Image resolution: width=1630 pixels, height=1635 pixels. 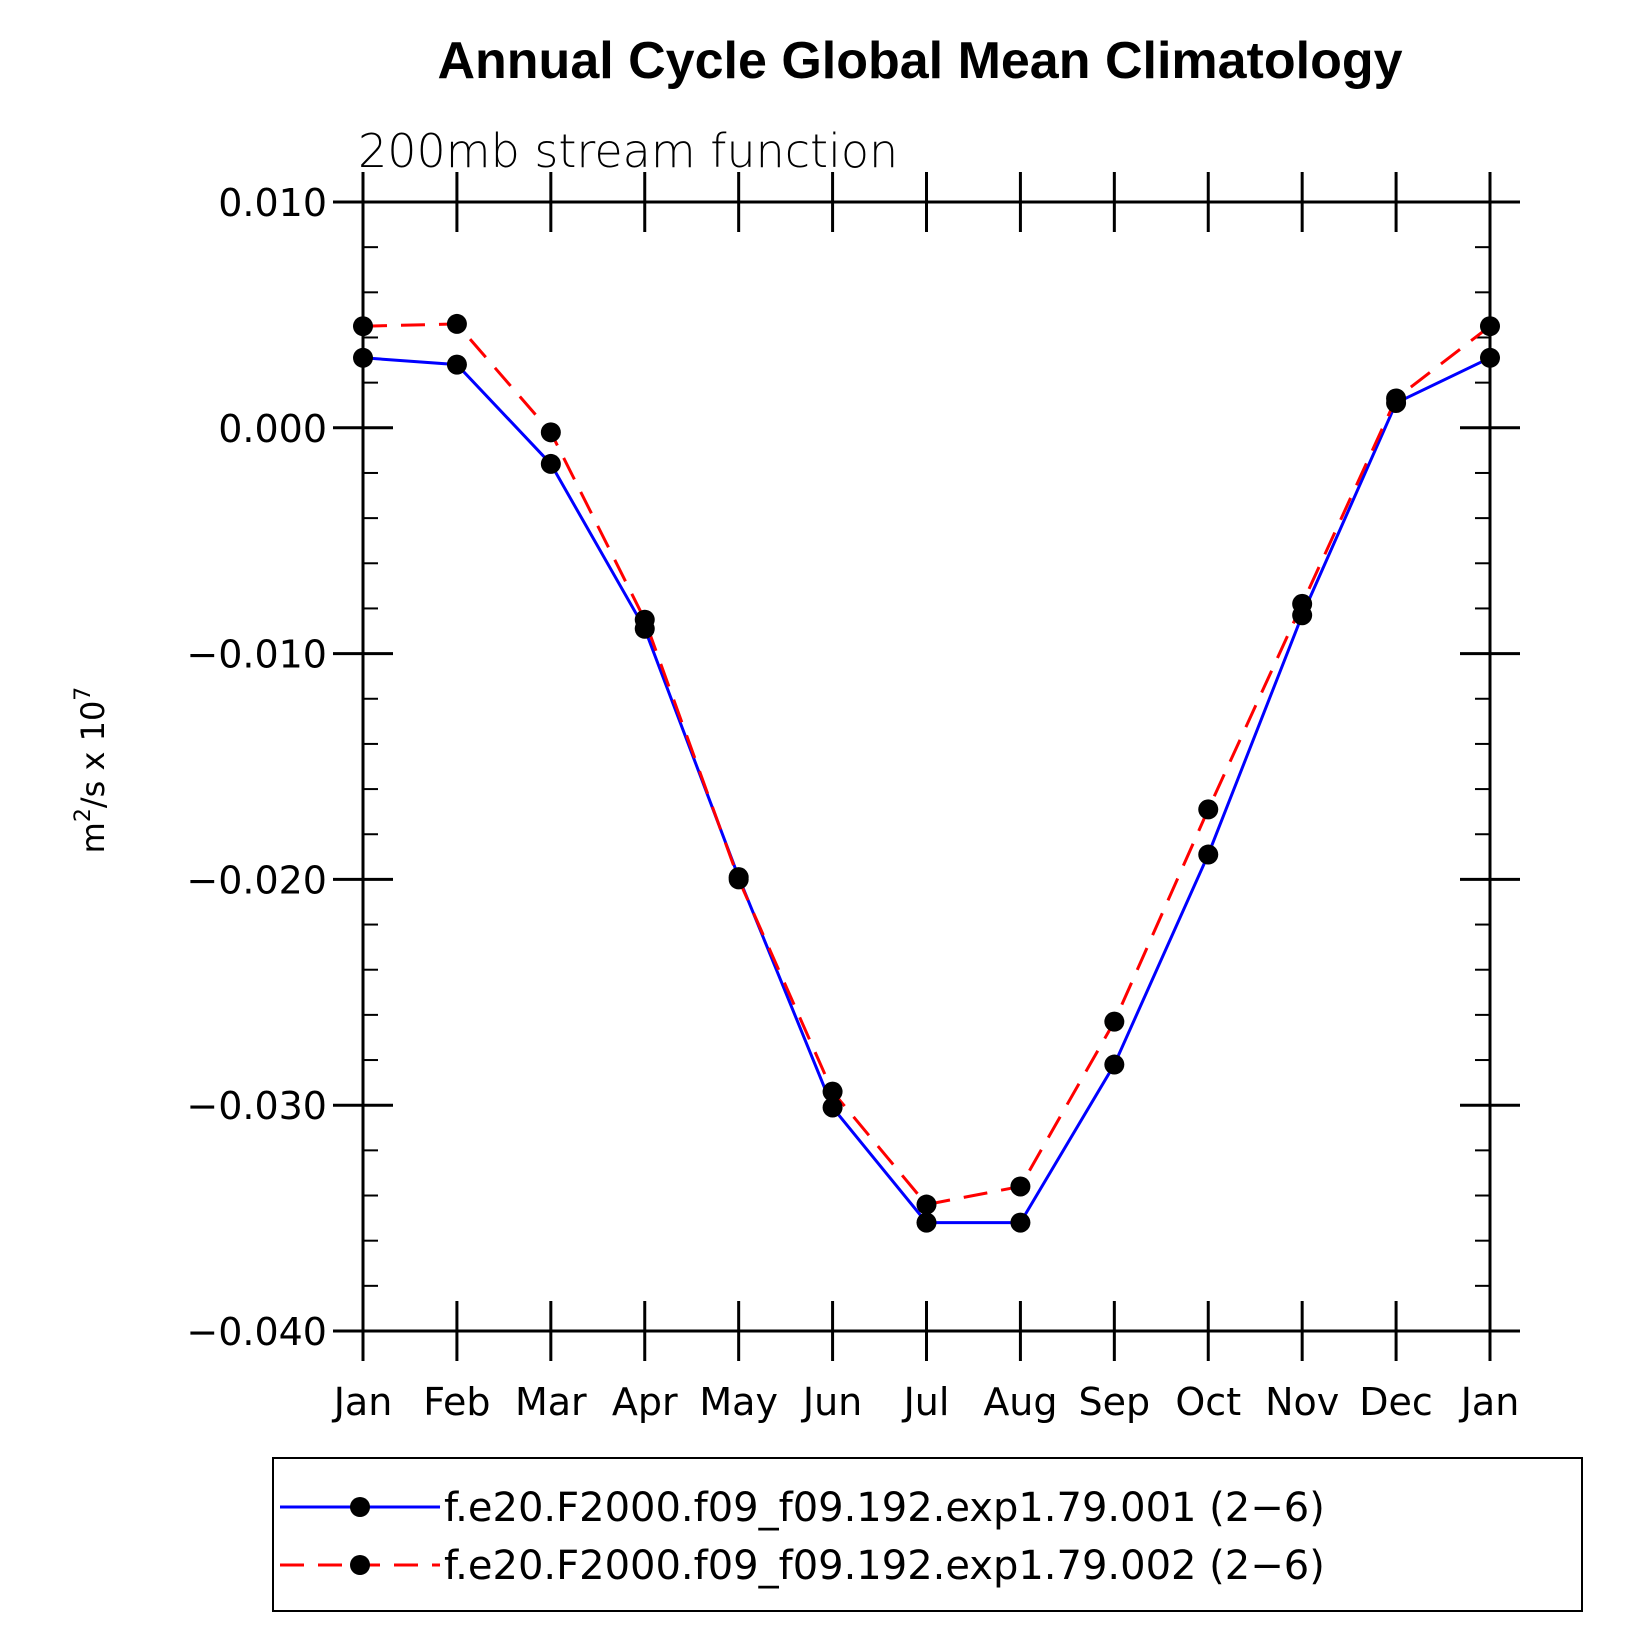 What do you see at coordinates (1396, 1402) in the screenshot?
I see `x-tick-label: Dec` at bounding box center [1396, 1402].